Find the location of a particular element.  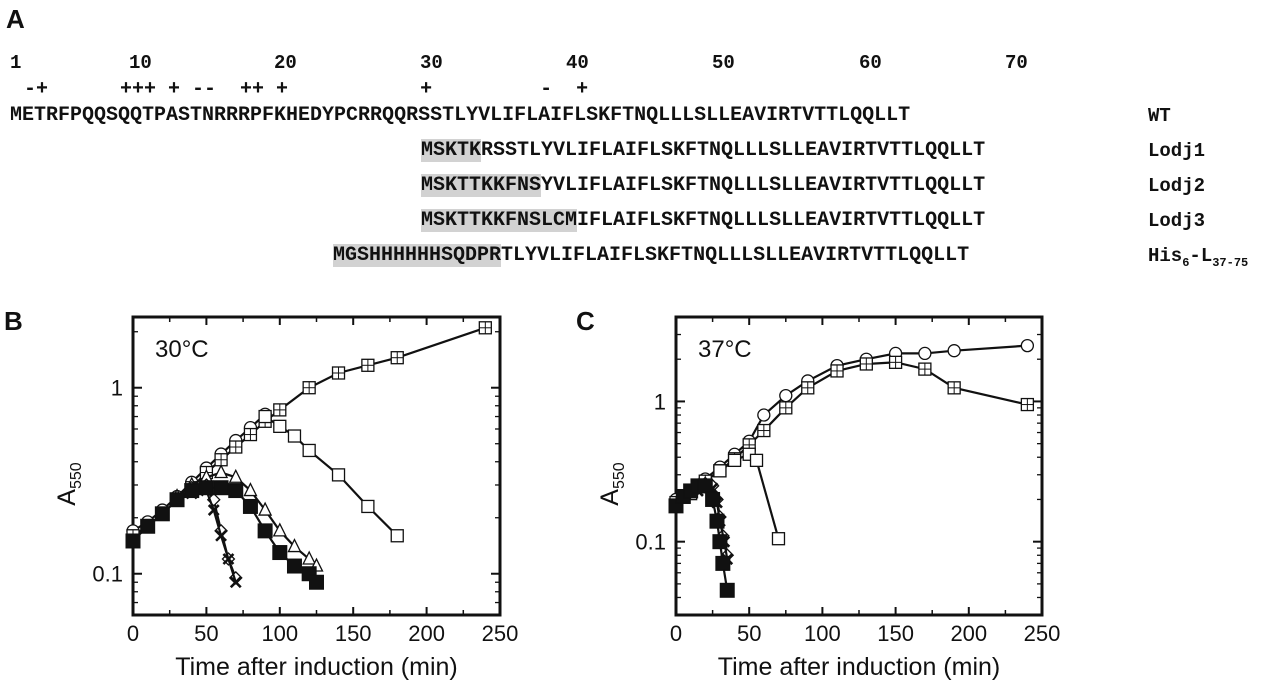

sequence-text: YVLIFLAIFLSKFTNQLLLSLLEAVIRTVTTLQQLLT is located at coordinates (763, 185).